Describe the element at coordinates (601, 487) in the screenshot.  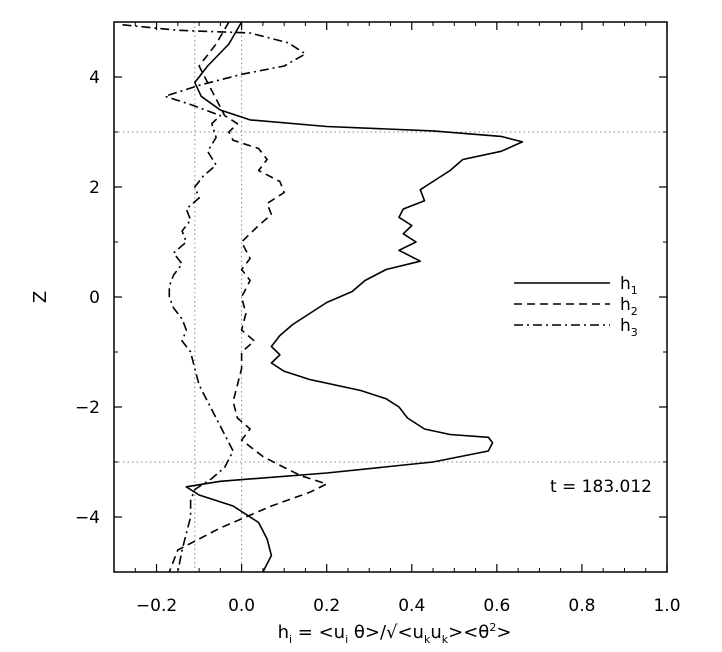
I see `time-annotation: t = 183.012` at that location.